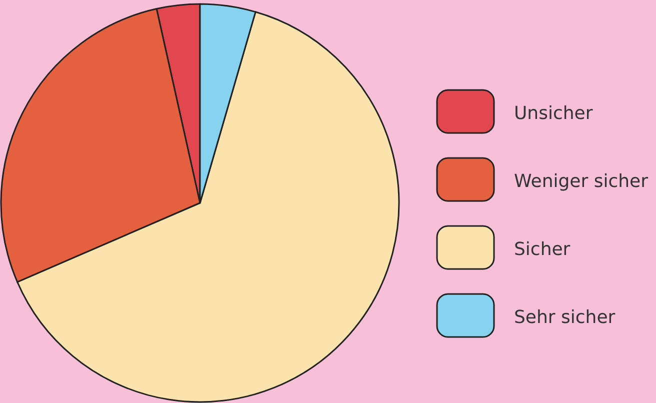 Image resolution: width=656 pixels, height=403 pixels. What do you see at coordinates (542, 249) in the screenshot?
I see `legend-label: Sicher` at bounding box center [542, 249].